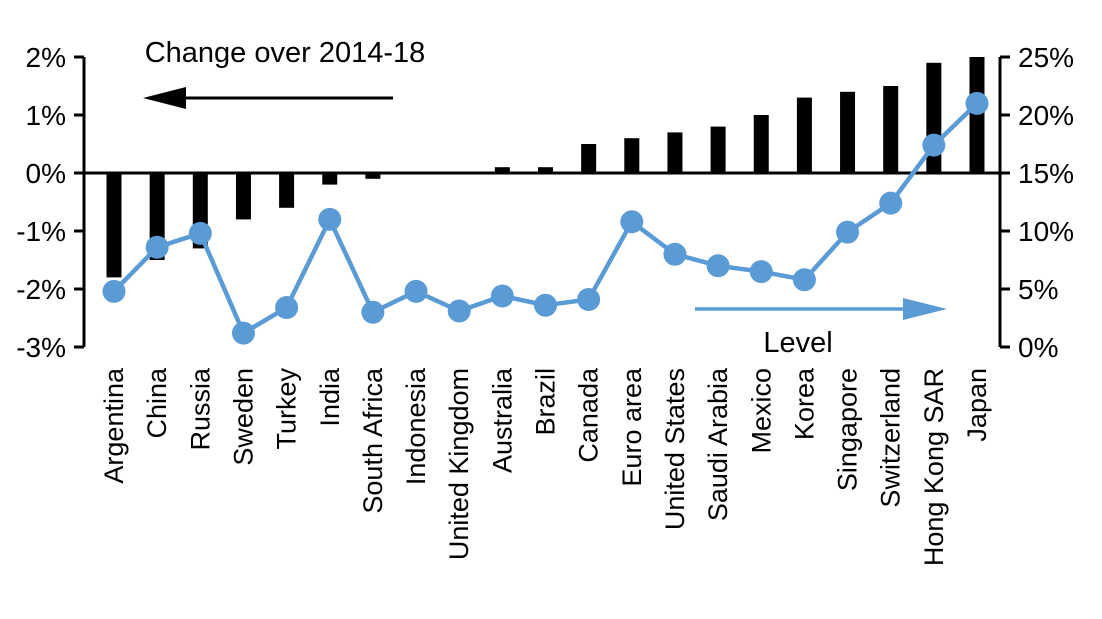 Image resolution: width=1102 pixels, height=619 pixels. What do you see at coordinates (157, 403) in the screenshot?
I see `category-label: China` at bounding box center [157, 403].